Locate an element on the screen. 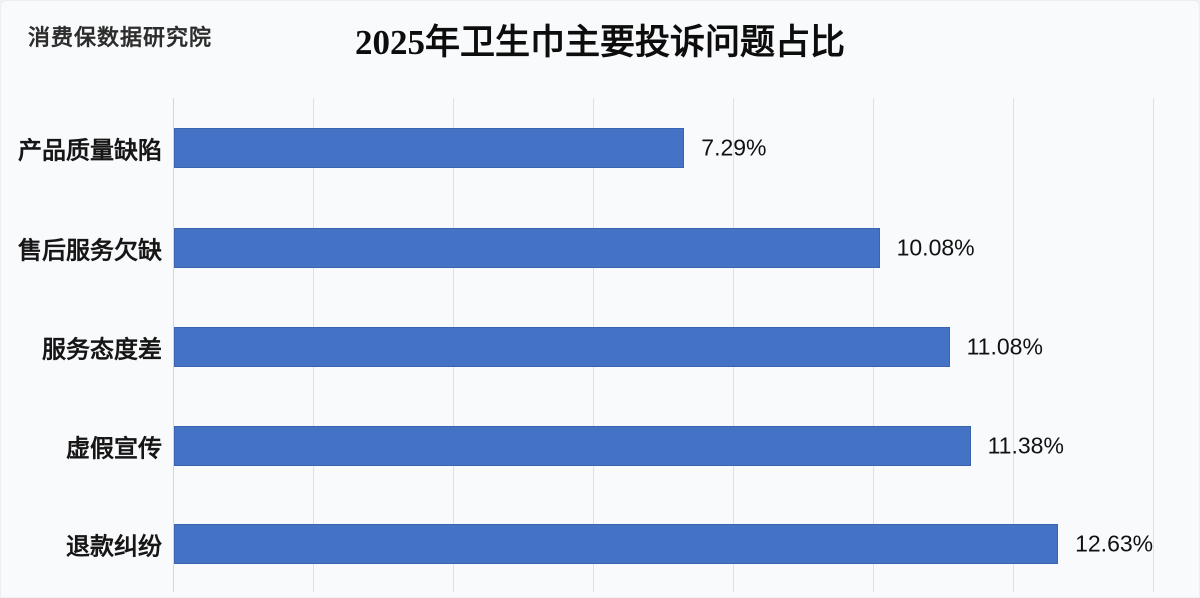  category-label: 退款纠纷 is located at coordinates (114, 547).